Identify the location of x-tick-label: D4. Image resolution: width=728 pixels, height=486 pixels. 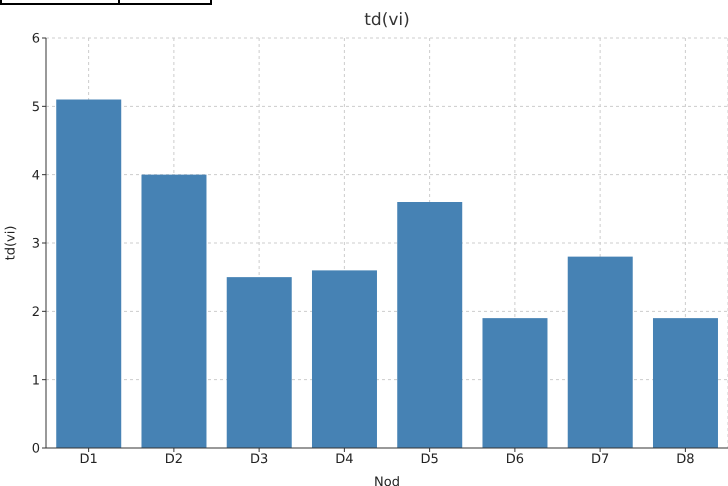
(344, 460).